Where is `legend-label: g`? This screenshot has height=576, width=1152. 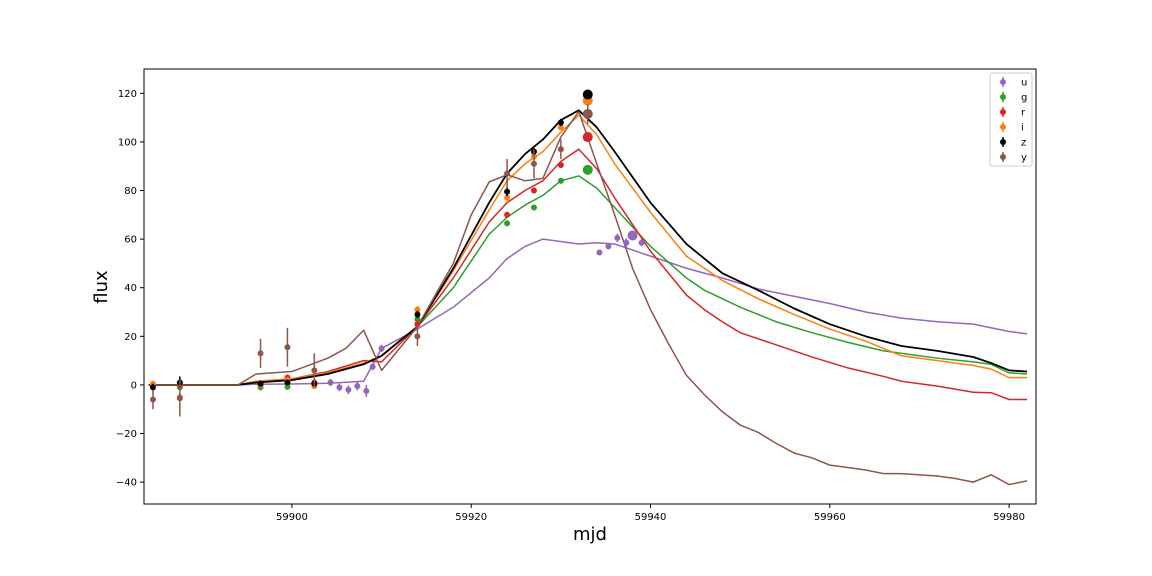
legend-label: g is located at coordinates (1024, 98).